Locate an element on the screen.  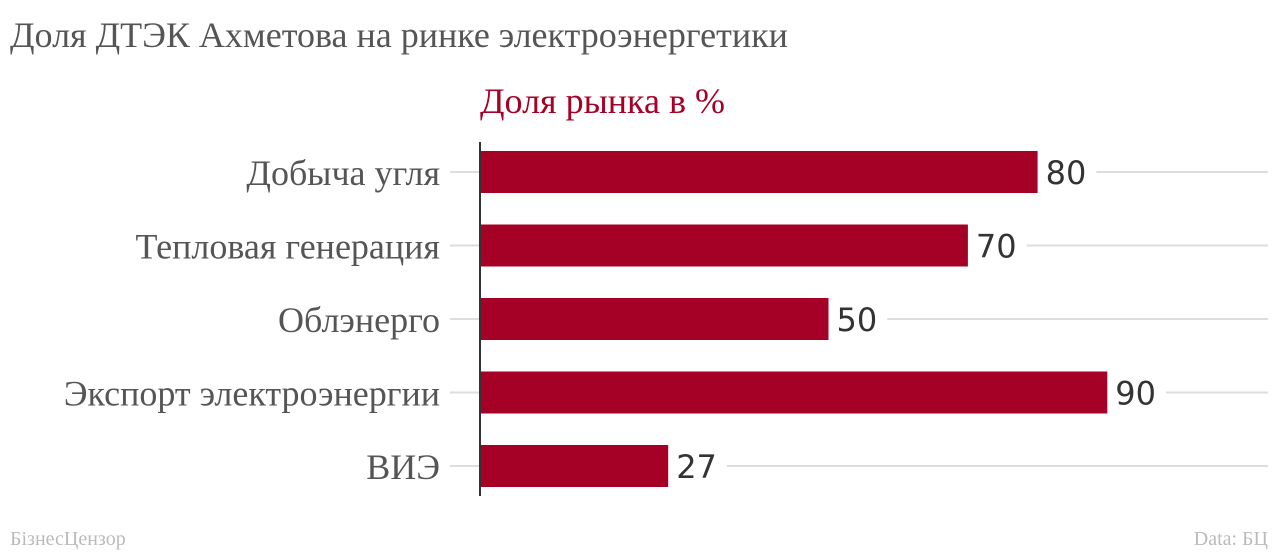
bar-value-label: 27 is located at coordinates (696, 467).